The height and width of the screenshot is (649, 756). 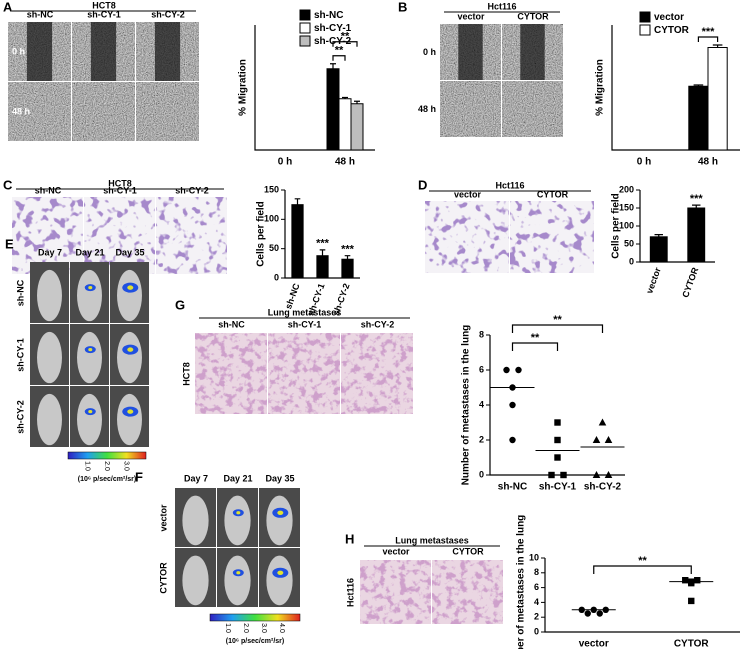 What do you see at coordinates (285, 162) in the screenshot?
I see `x-tick-label: 0 h` at bounding box center [285, 162].